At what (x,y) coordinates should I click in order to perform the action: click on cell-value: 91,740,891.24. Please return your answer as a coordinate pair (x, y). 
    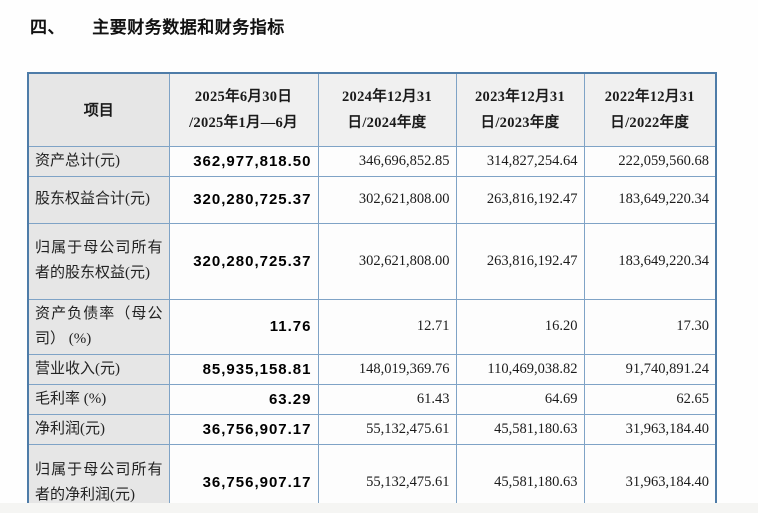
    Looking at the image, I should click on (650, 369).